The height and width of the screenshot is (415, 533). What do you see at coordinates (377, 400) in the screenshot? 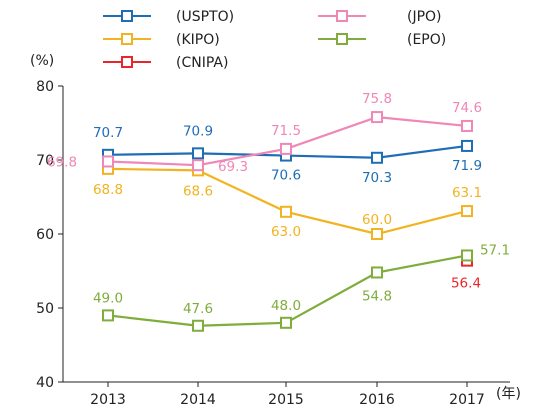
I see `x-tick-label: 2016` at bounding box center [377, 400].